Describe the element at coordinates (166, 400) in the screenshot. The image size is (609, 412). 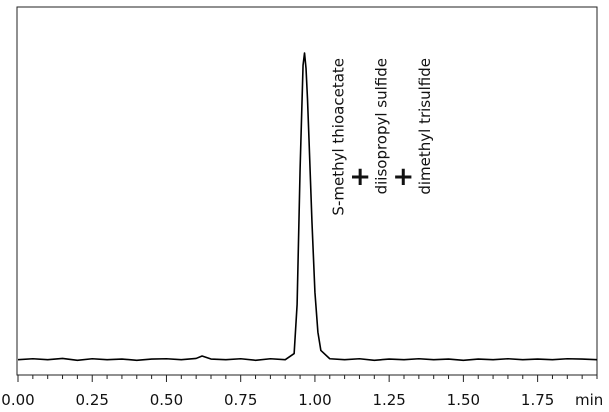
I see `x-tick-label: 0.50` at that location.